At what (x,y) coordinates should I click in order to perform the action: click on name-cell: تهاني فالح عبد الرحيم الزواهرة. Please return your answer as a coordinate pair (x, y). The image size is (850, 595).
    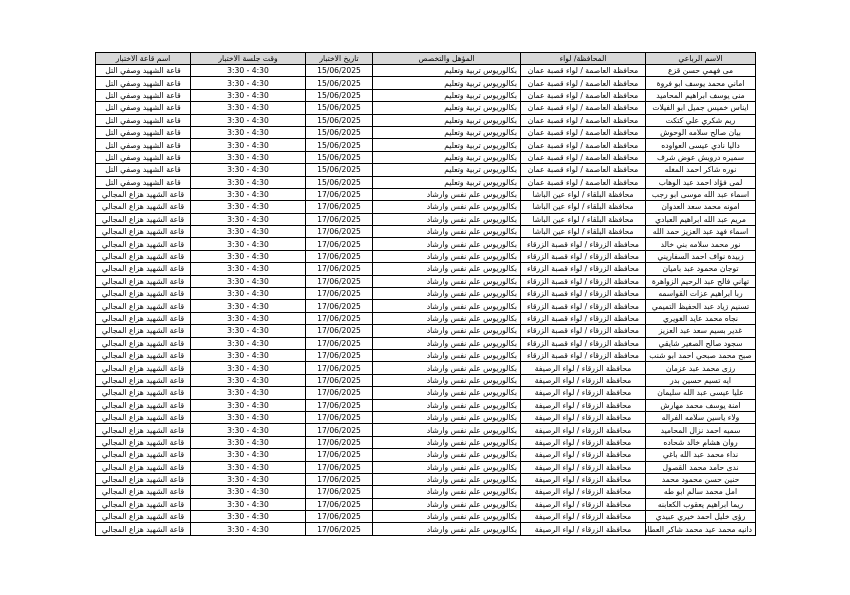
    Looking at the image, I should click on (700, 281).